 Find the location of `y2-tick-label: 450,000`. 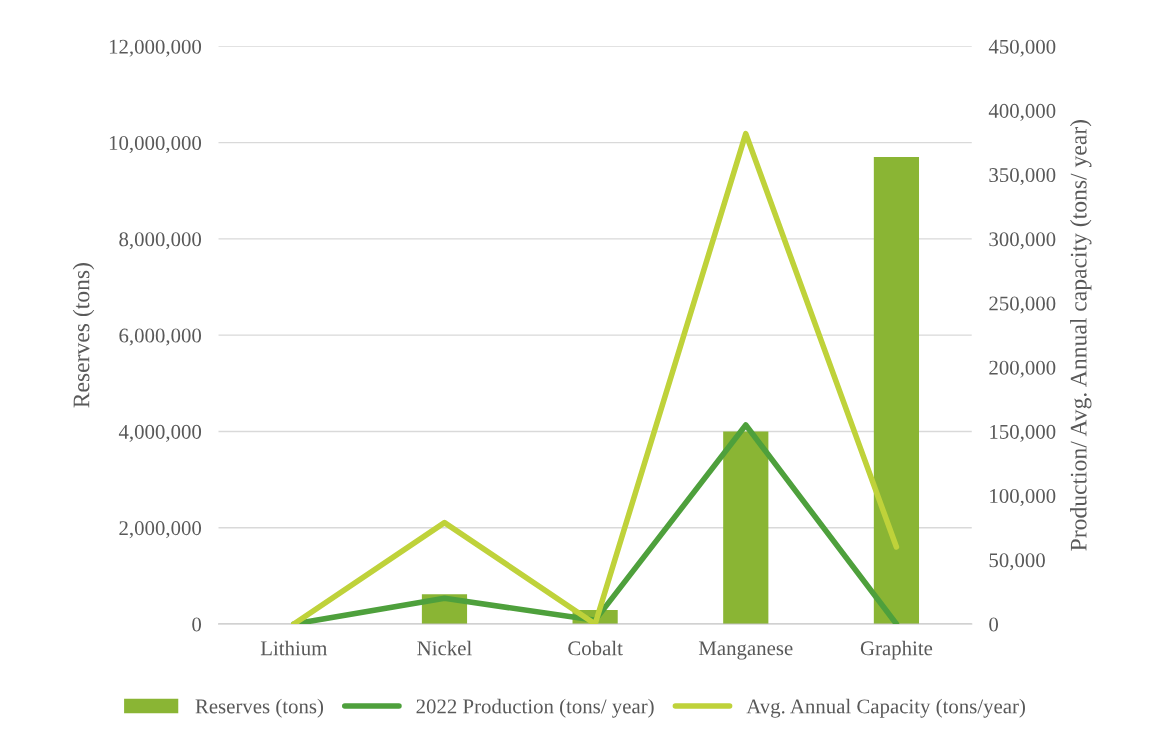

y2-tick-label: 450,000 is located at coordinates (1022, 48).